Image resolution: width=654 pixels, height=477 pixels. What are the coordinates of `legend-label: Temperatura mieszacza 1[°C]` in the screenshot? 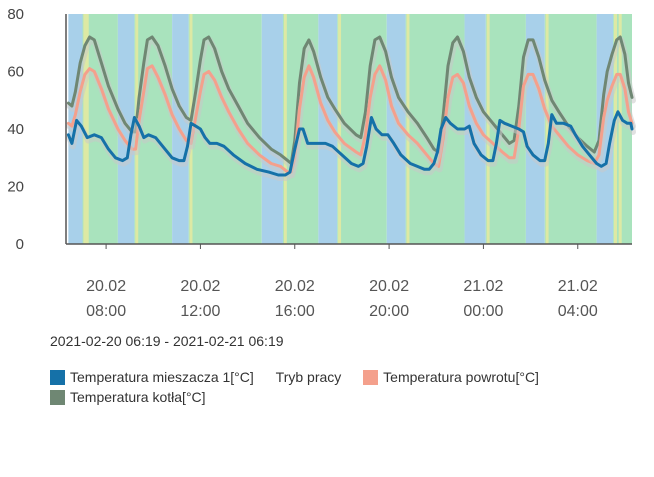 It's located at (162, 377).